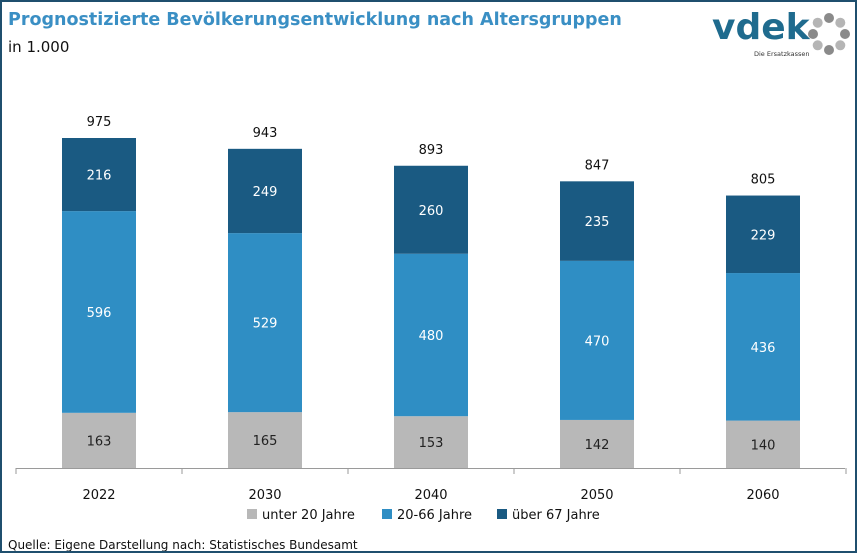  I want to click on bar-value-label: 249, so click(265, 192).